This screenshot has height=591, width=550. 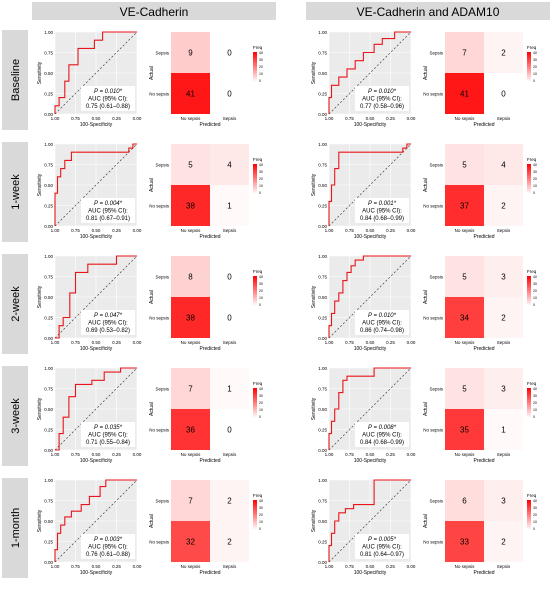 What do you see at coordinates (48, 144) in the screenshot?
I see `y-tick-label: 1.00` at bounding box center [48, 144].